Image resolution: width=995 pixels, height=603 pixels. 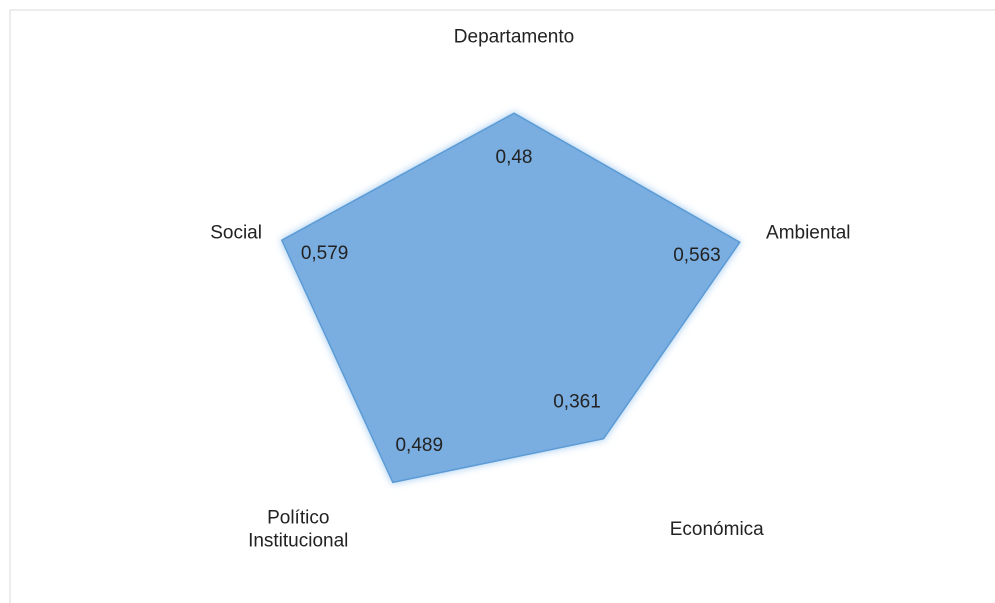 What do you see at coordinates (298, 540) in the screenshot?
I see `category-label-line: Institucional` at bounding box center [298, 540].